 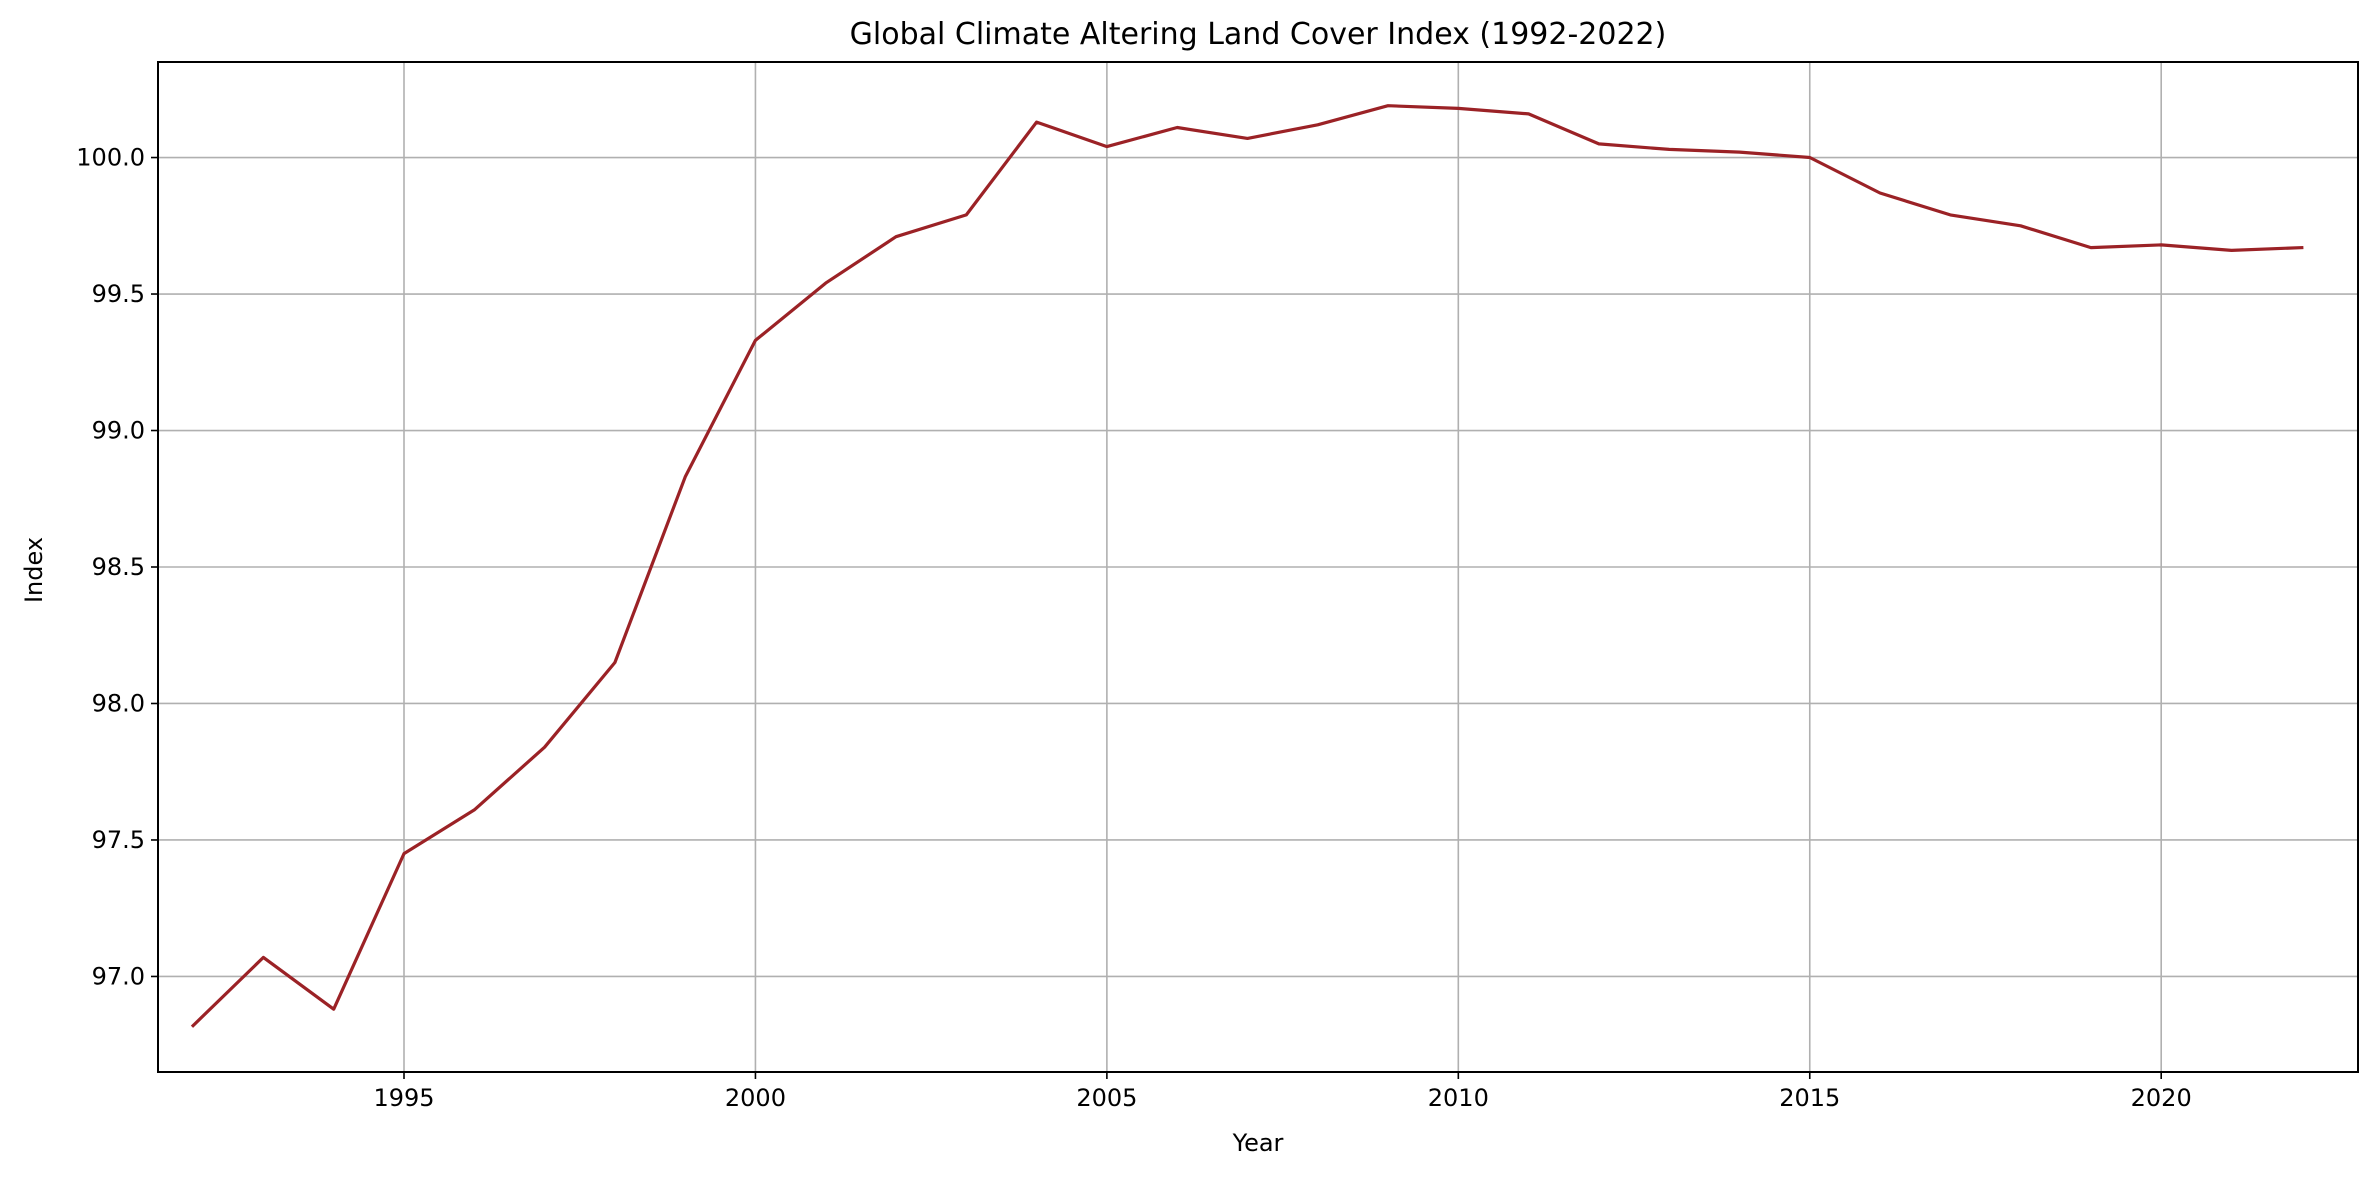 What do you see at coordinates (1809, 1098) in the screenshot?
I see `x-tick-label: 2015` at bounding box center [1809, 1098].